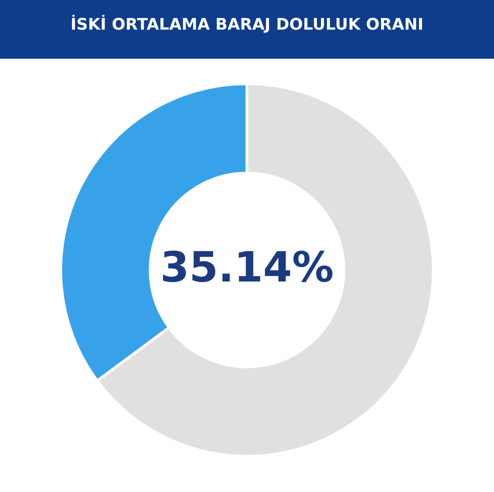  I want to click on chart-title: İSKİ ORTALAMA BARAJ DOLULUK ORANI, so click(247, 23).